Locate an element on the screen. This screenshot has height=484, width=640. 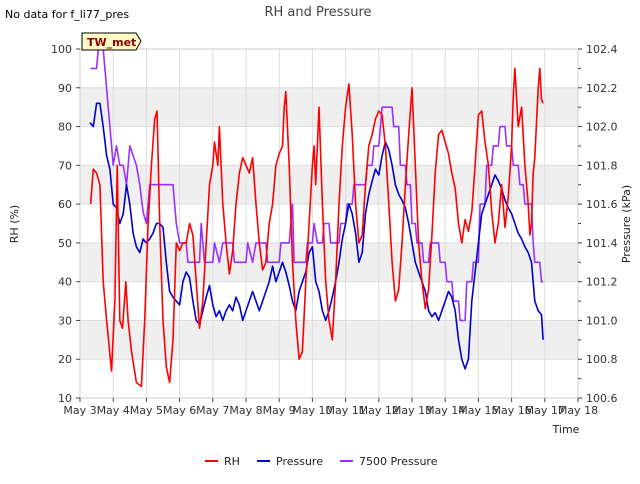
y-left-tick-label: 100 is located at coordinates (61, 49).